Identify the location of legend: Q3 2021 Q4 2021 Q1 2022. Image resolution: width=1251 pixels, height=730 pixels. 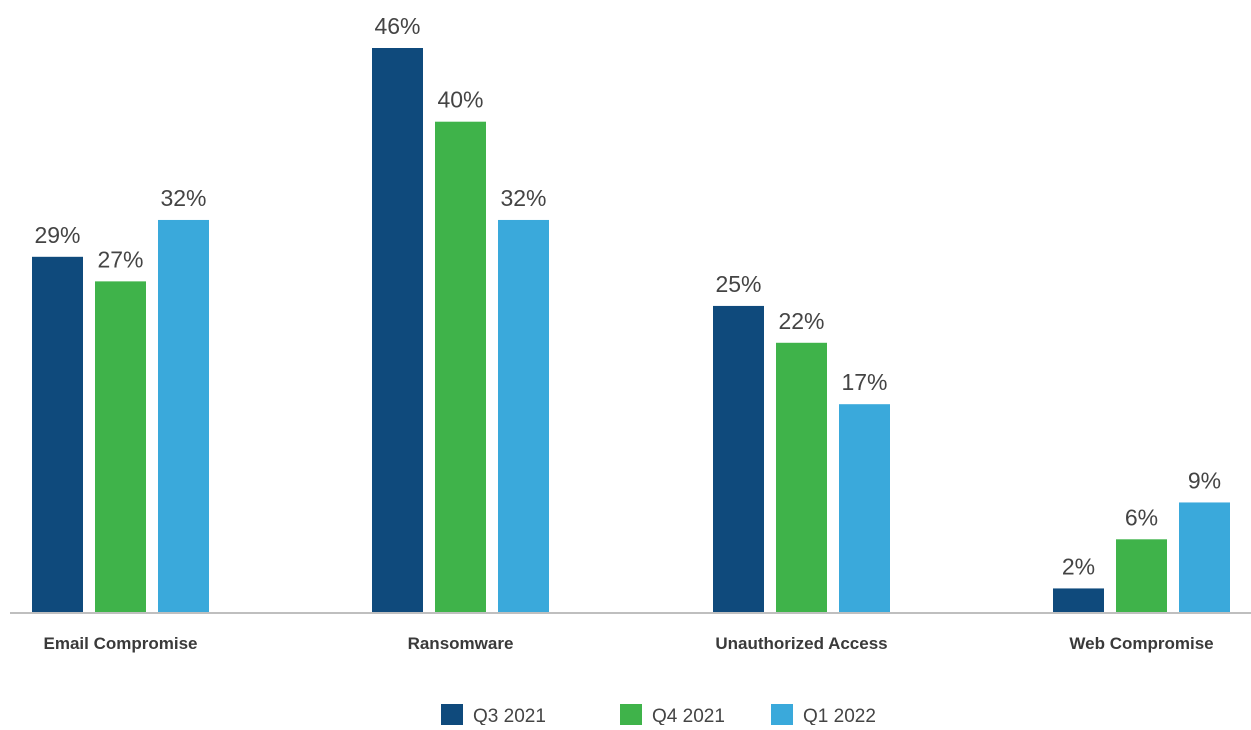
(658, 715).